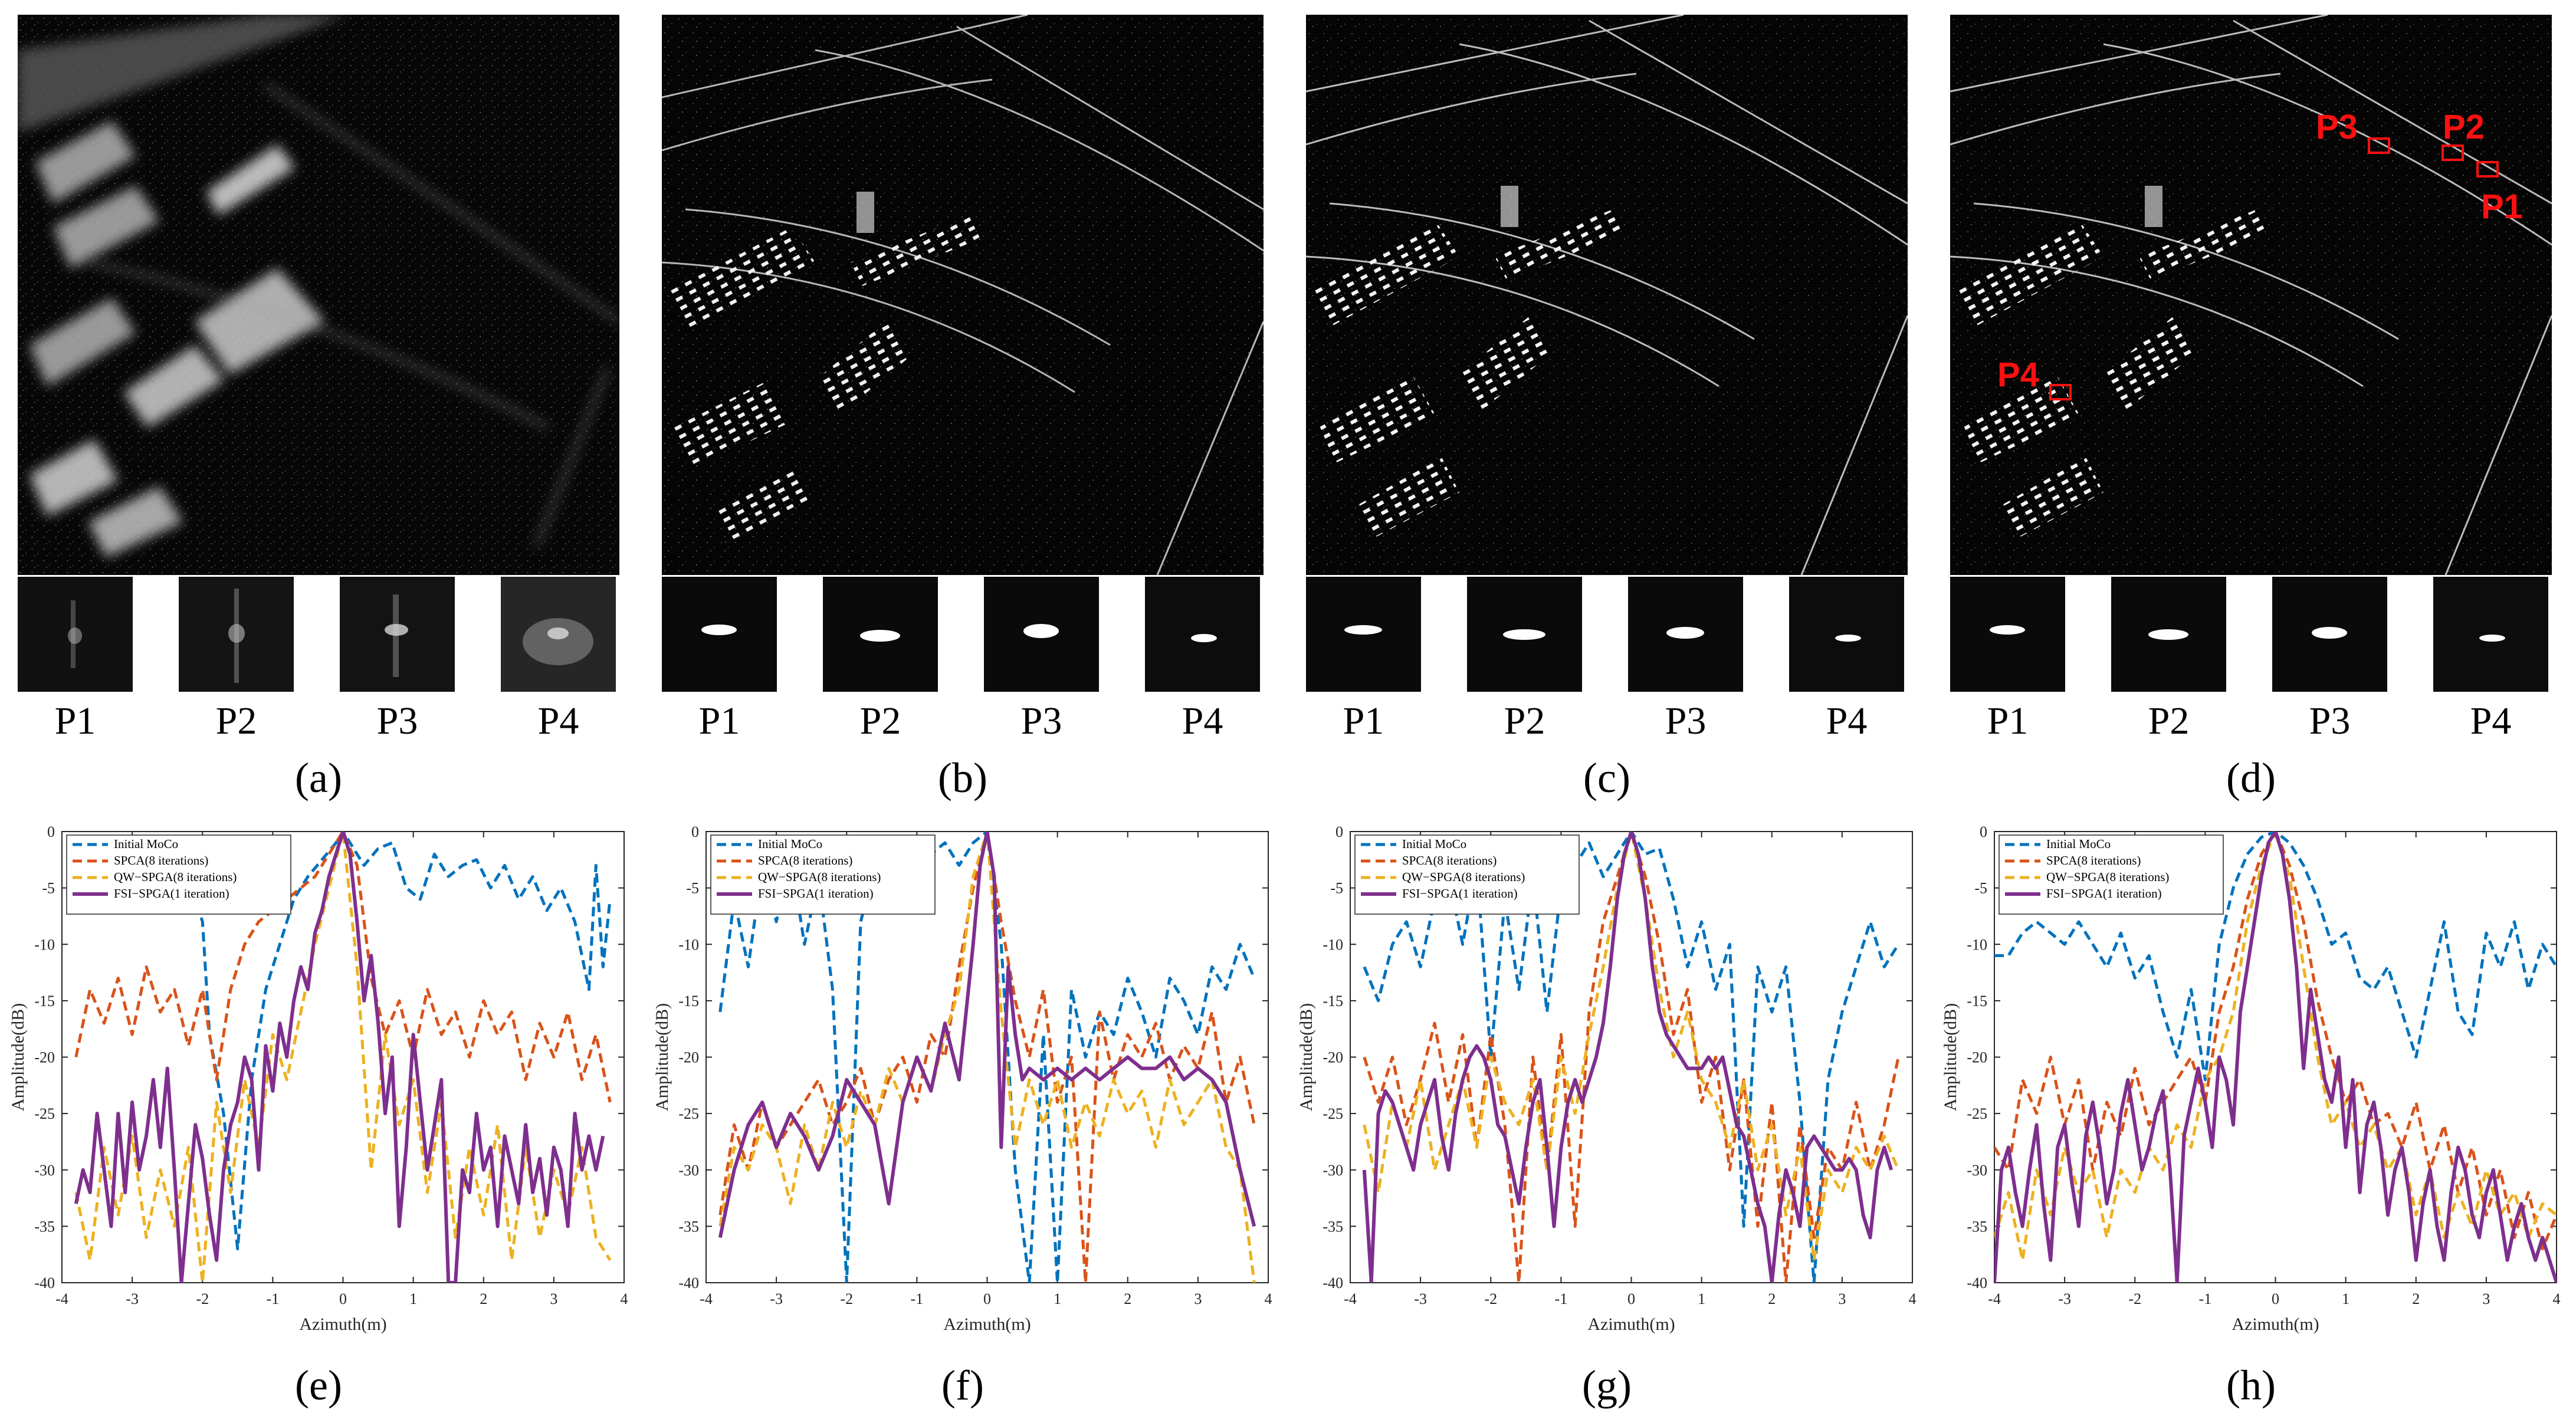 The image size is (2576, 1426). I want to click on thumb-d-p2, so click(2168, 634).